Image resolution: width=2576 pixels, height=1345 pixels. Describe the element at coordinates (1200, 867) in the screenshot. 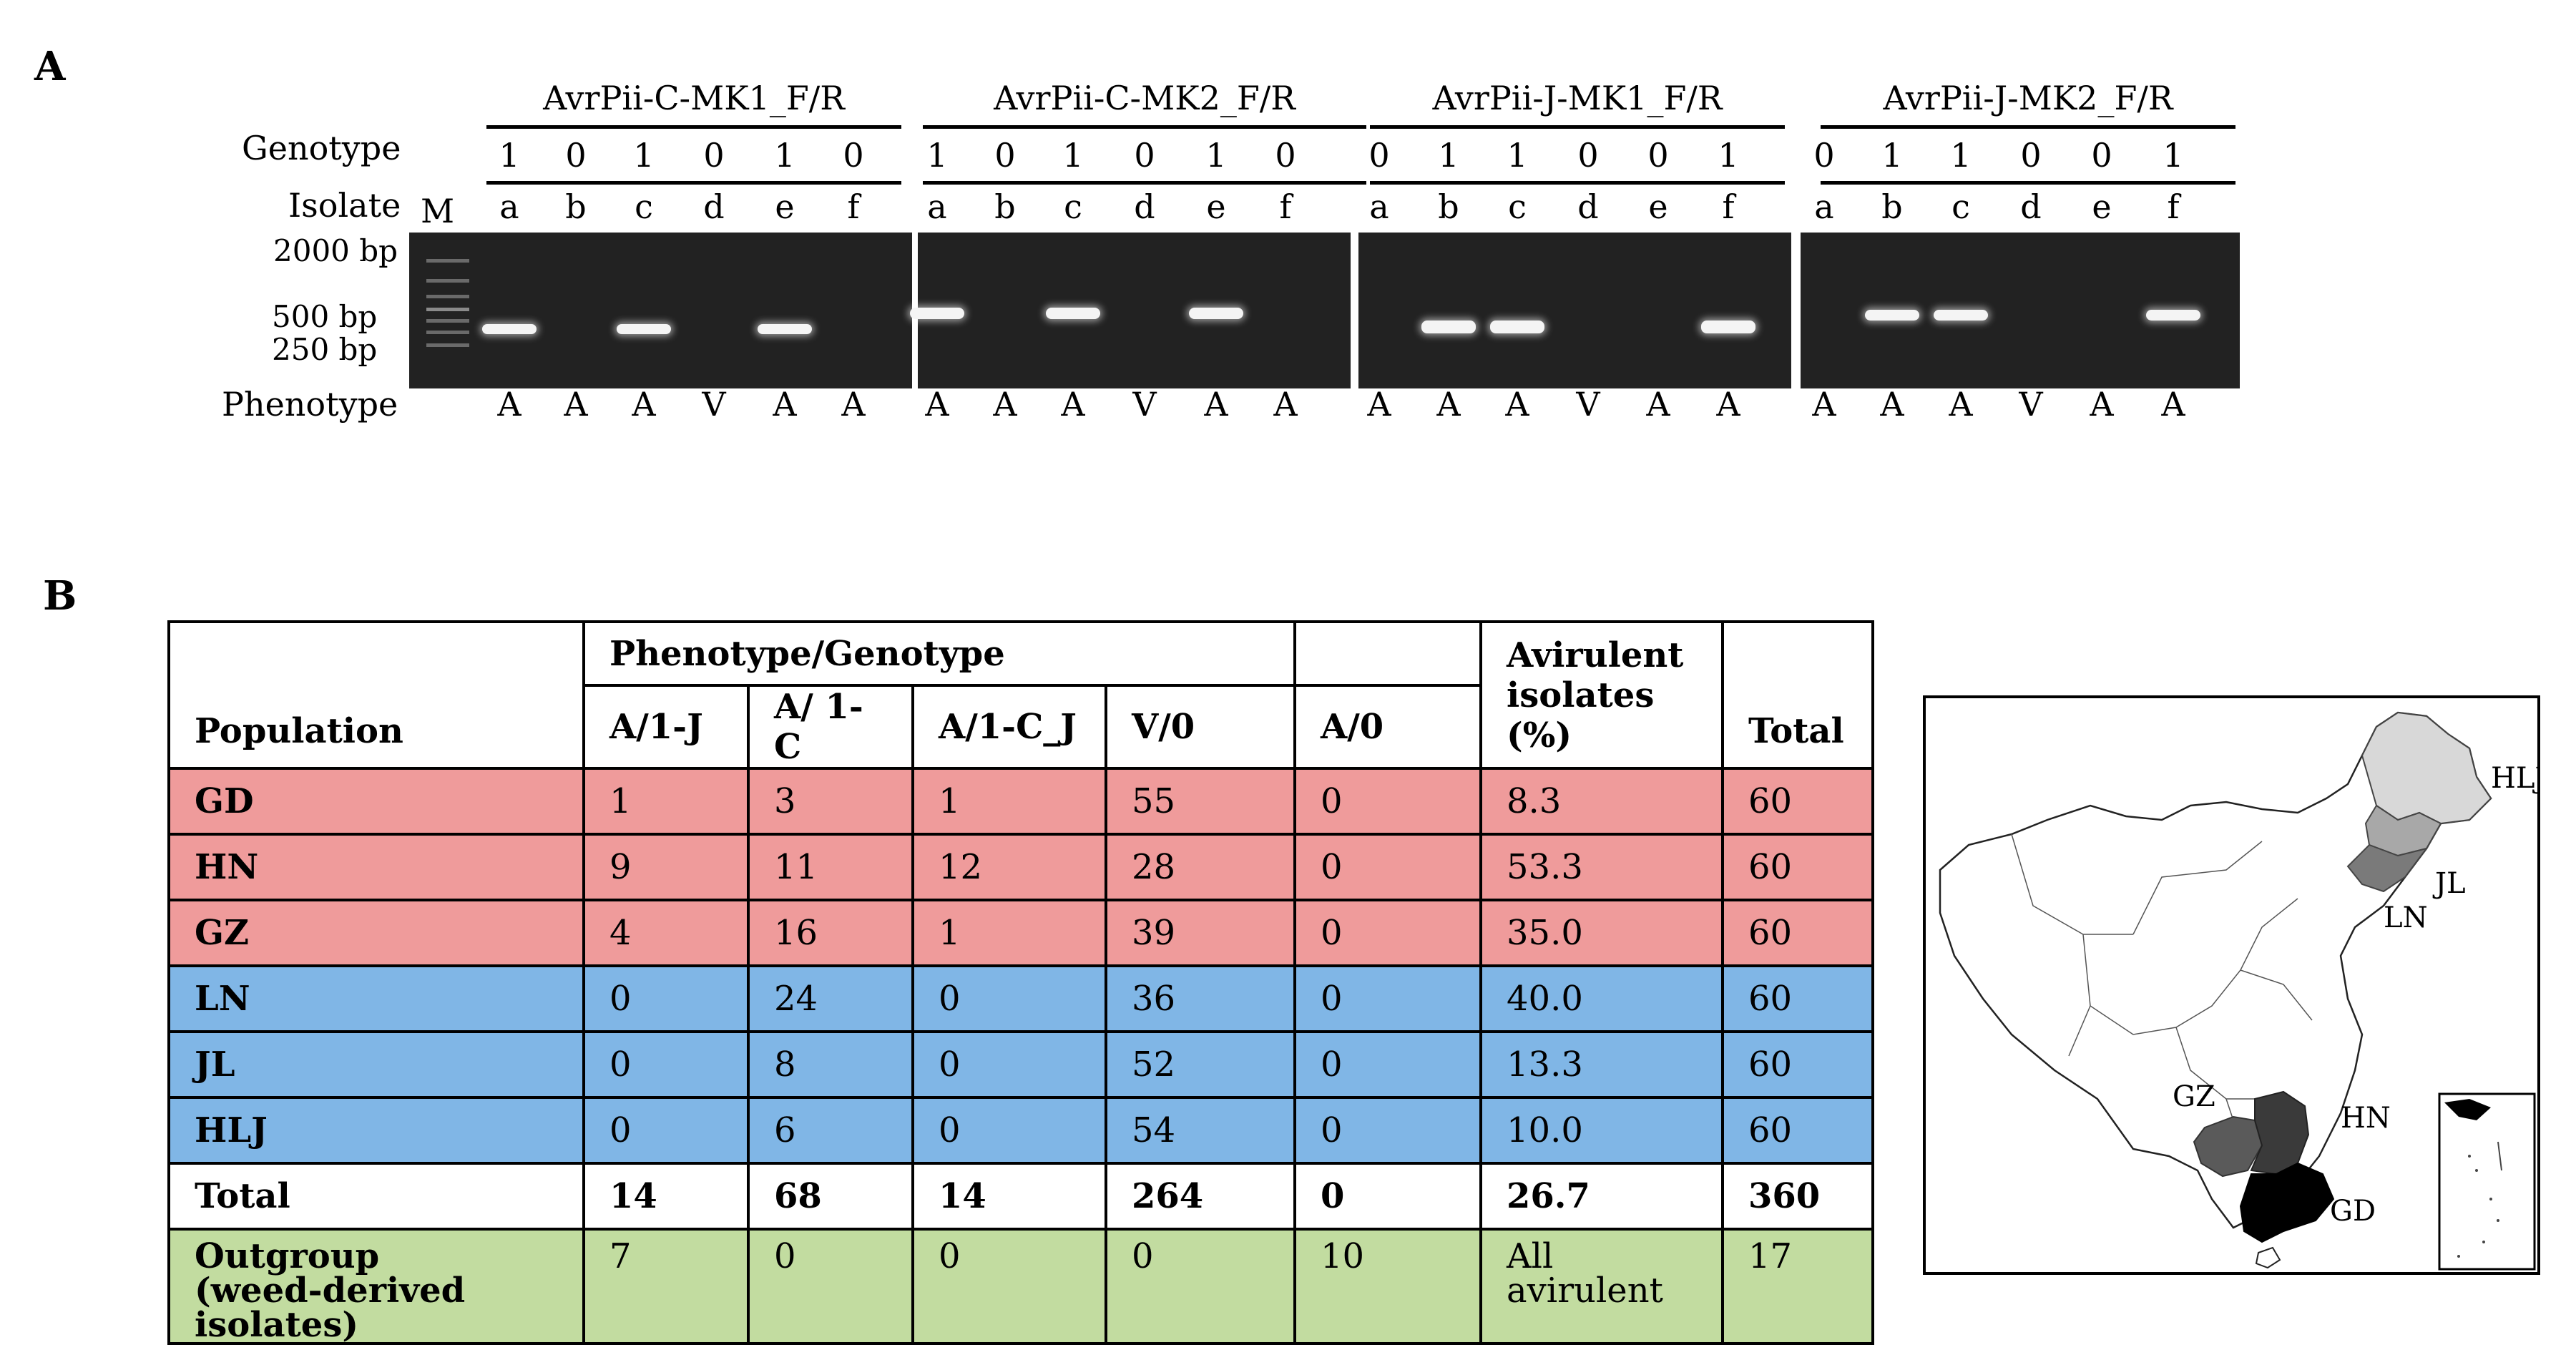

I see `cell-v0: 28` at that location.